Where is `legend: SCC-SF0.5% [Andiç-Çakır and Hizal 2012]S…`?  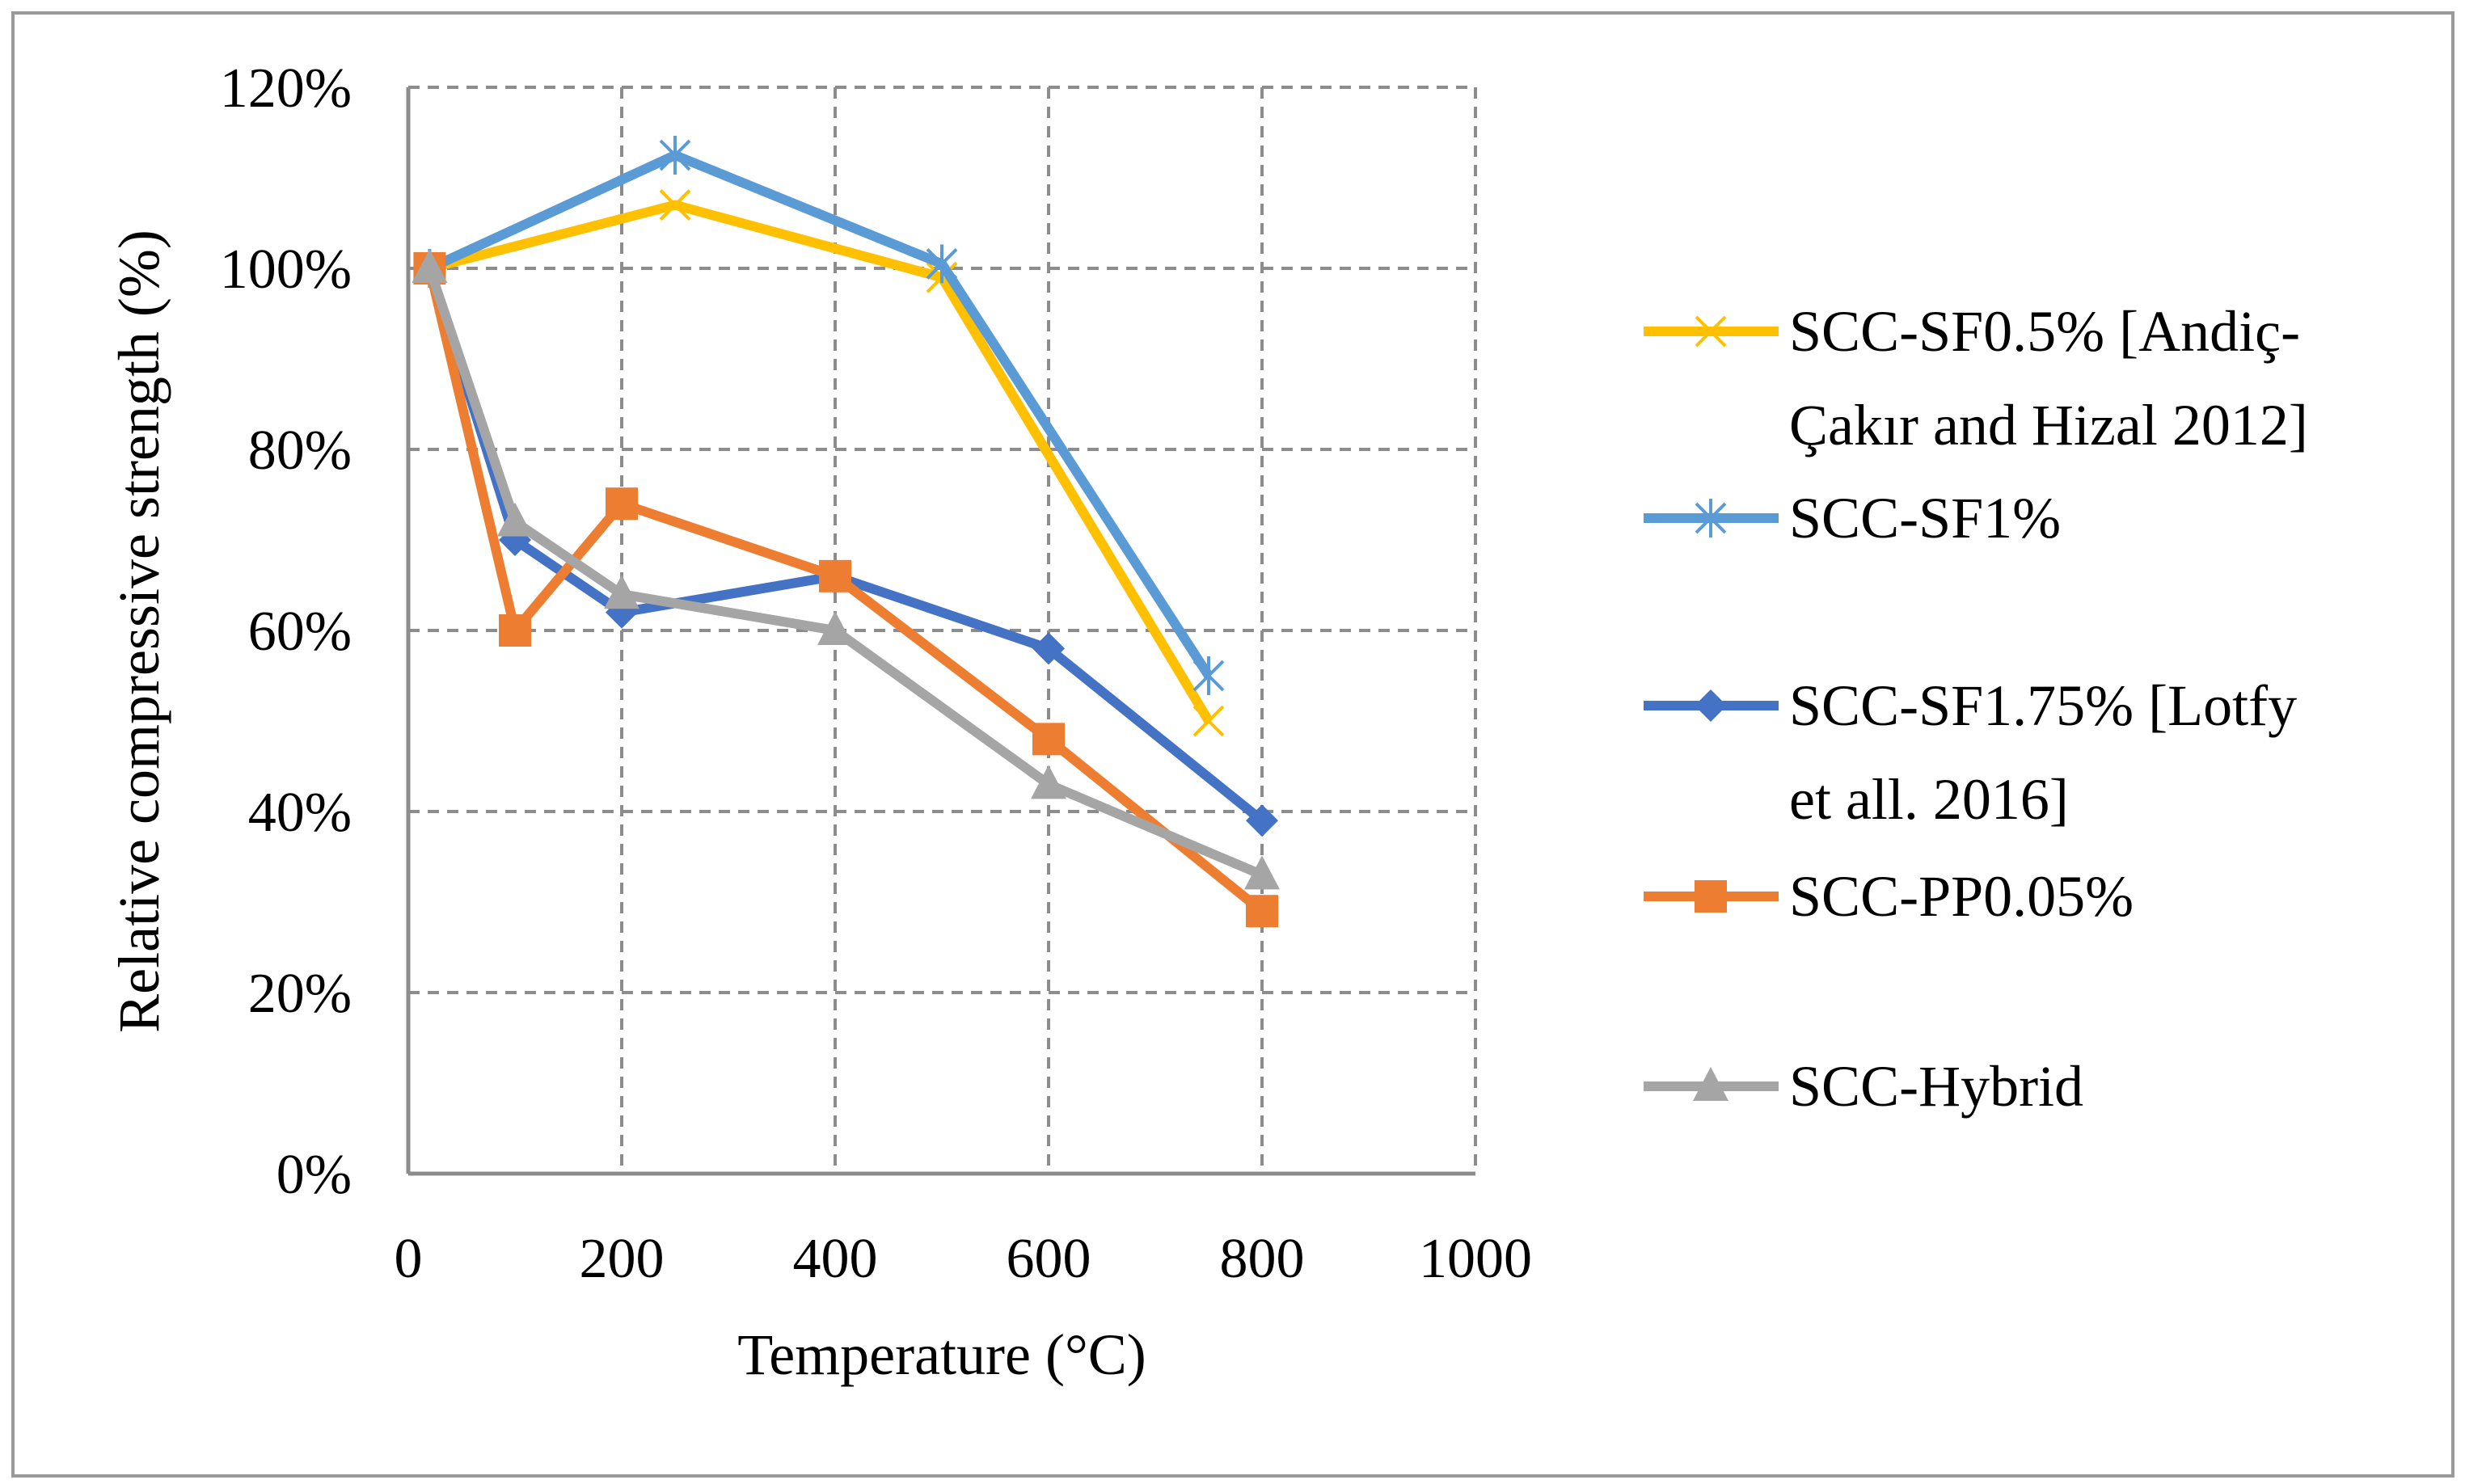 legend: SCC-SF0.5% [Andiç-Çakır and Hizal 2012]S… is located at coordinates (1976, 709).